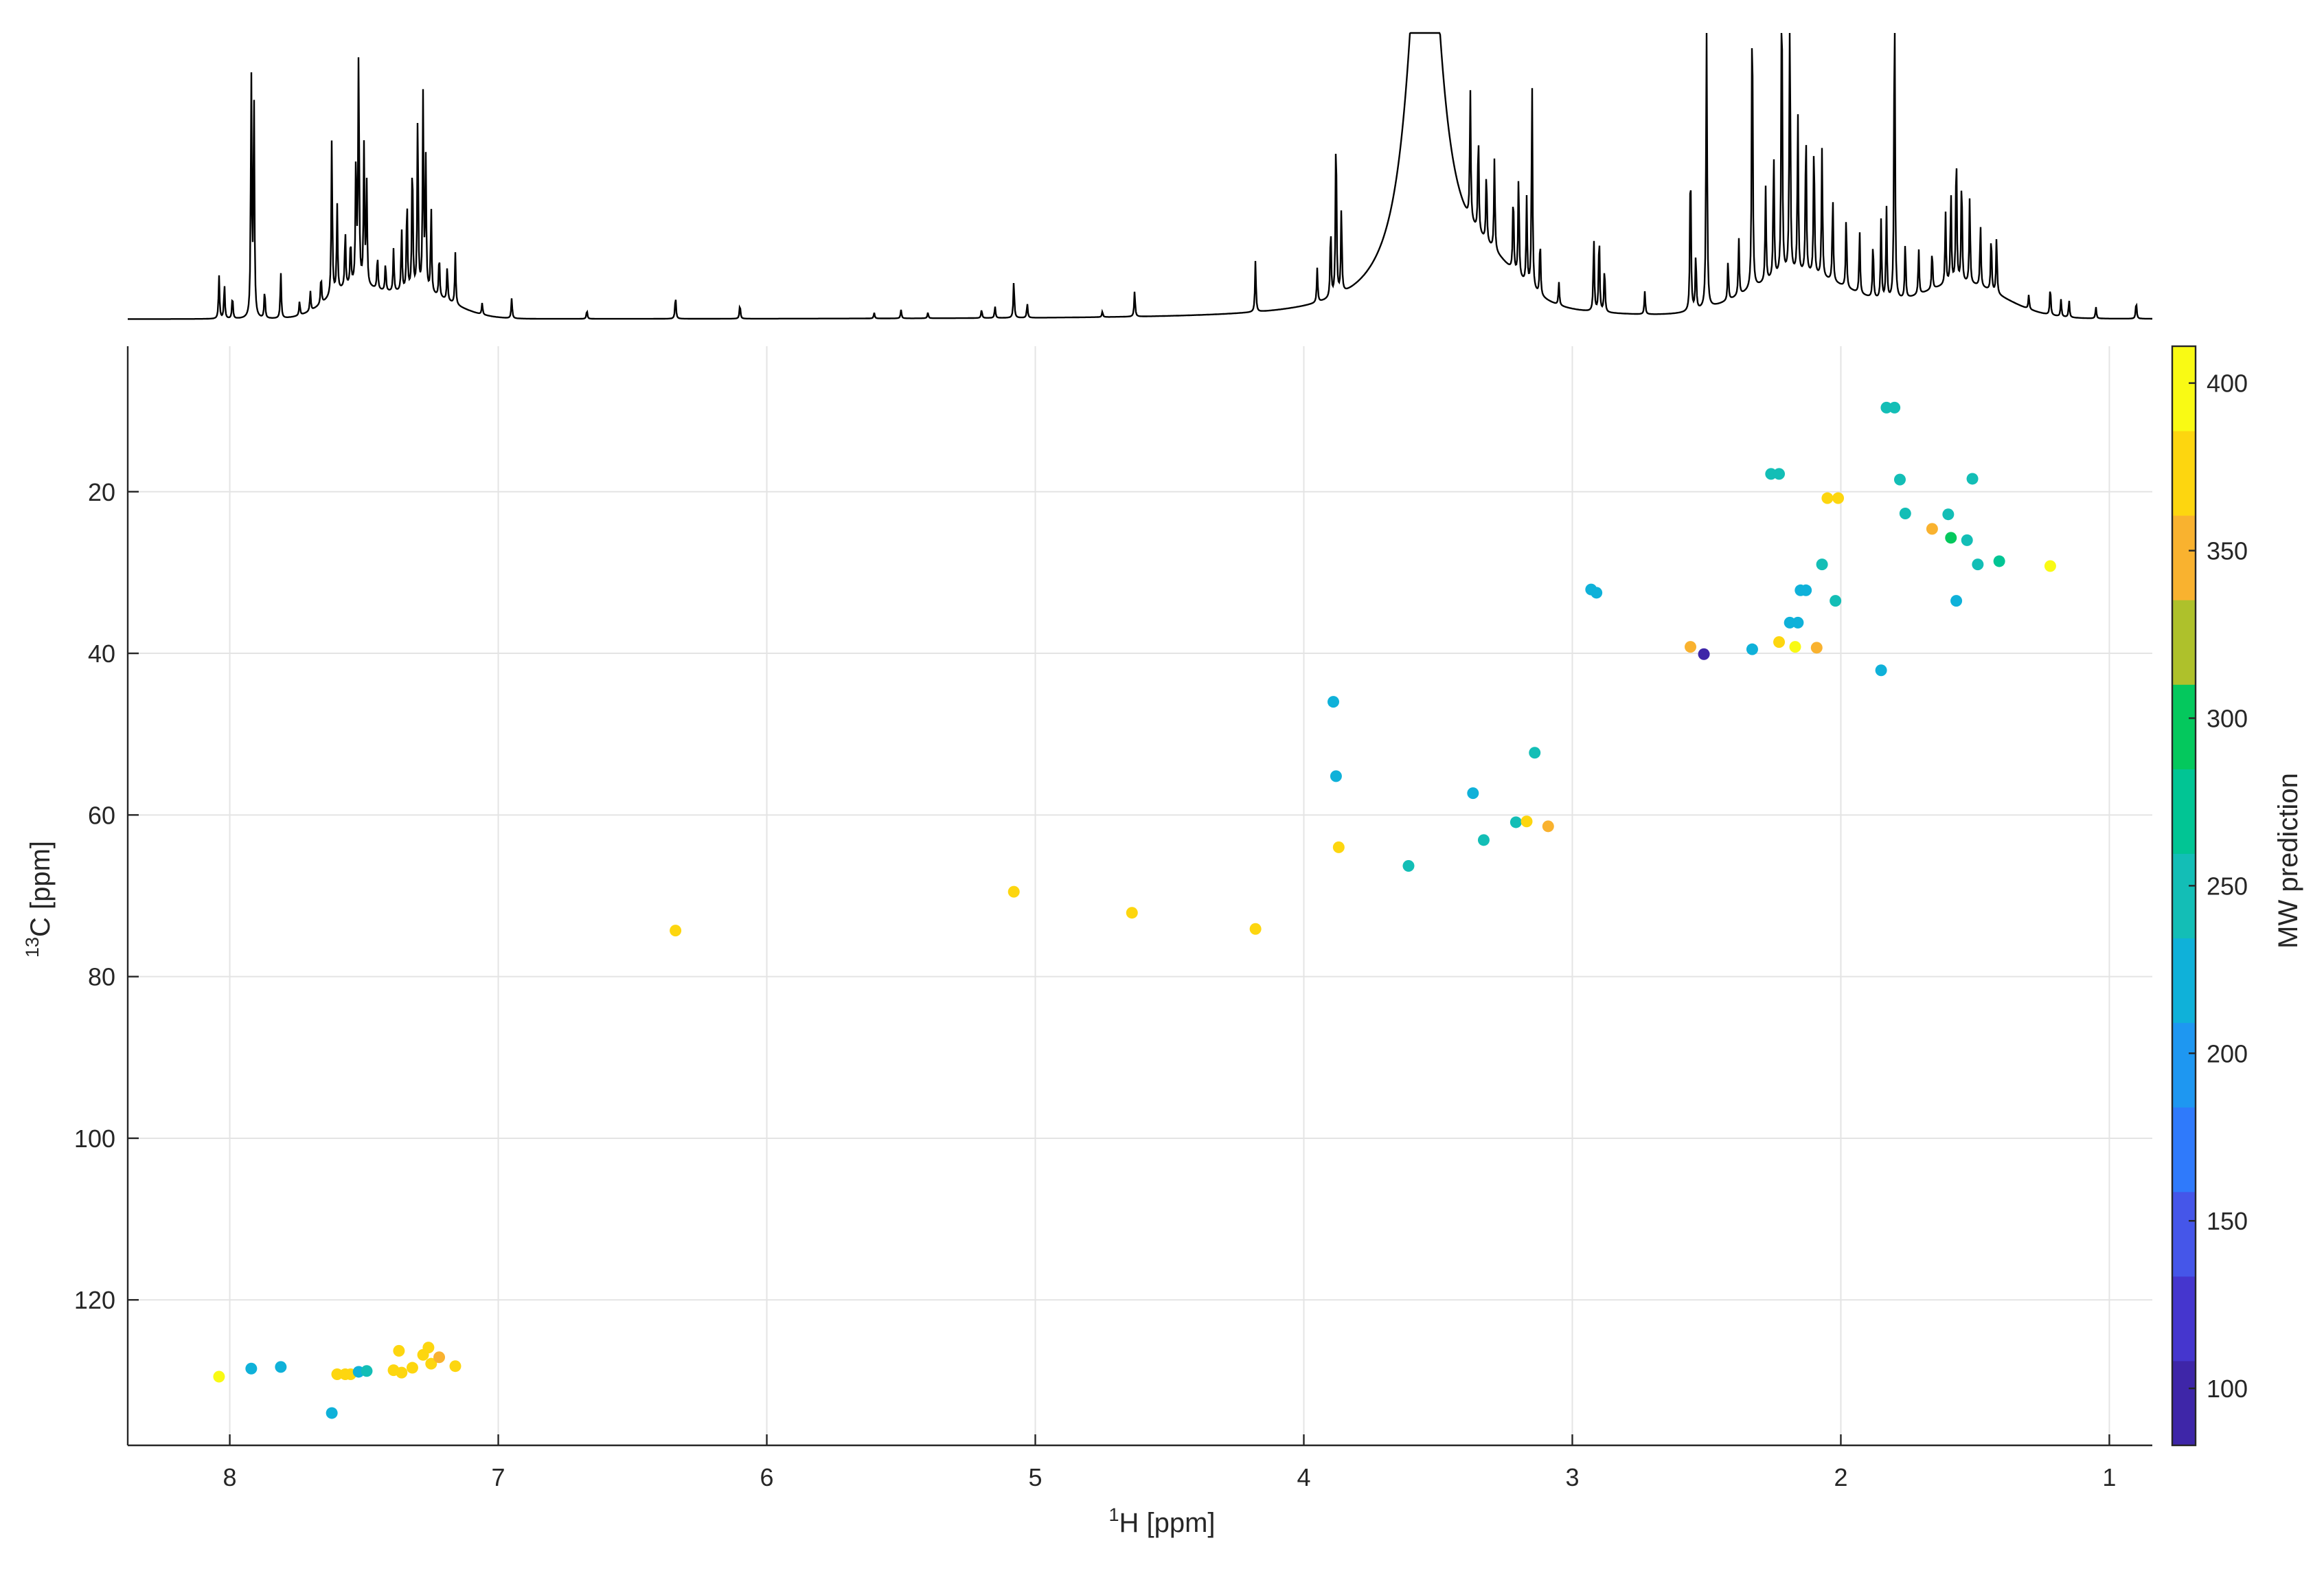  I want to click on x-tick-label: 3, so click(1572, 1477).